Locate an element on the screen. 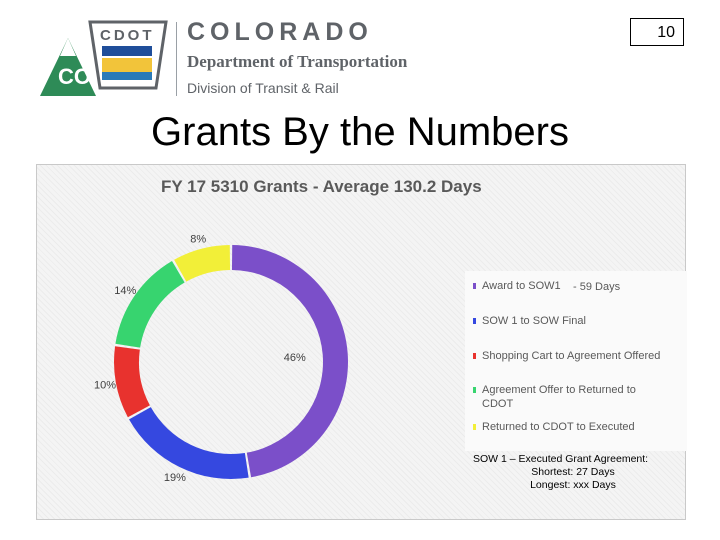  data-label-agreement-offer-to-returned-to-cdot: 14% is located at coordinates (125, 291).